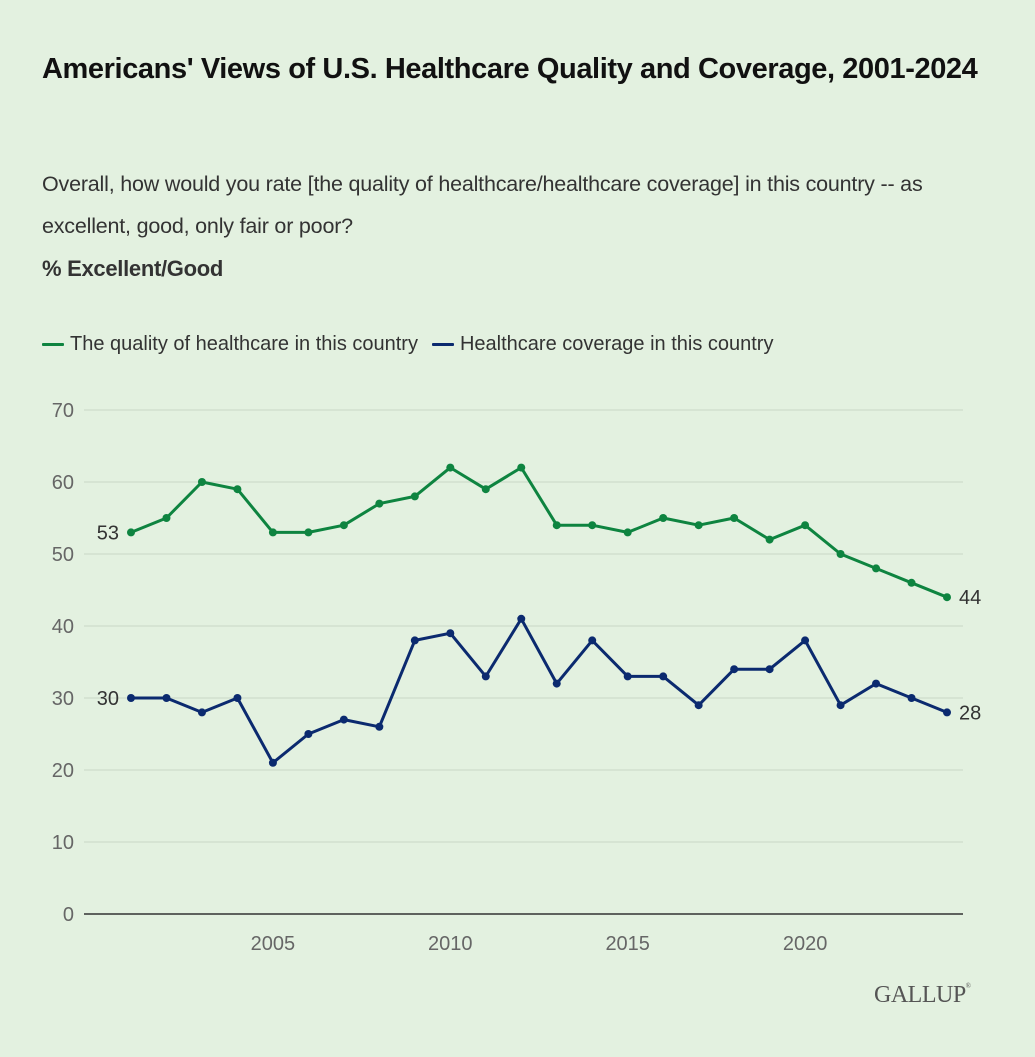 The height and width of the screenshot is (1057, 1035). I want to click on legend-swatch-quality, so click(53, 344).